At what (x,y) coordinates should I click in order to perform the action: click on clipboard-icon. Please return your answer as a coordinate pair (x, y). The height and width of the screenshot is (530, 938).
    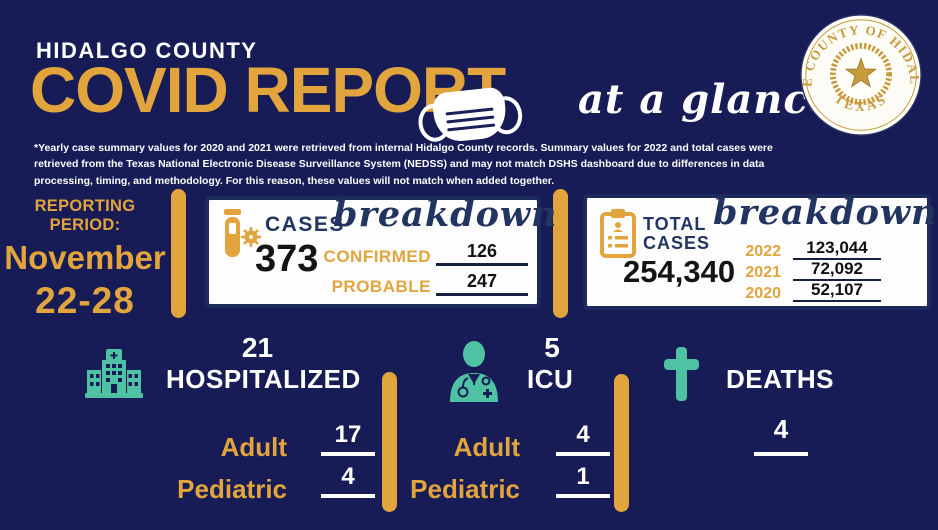
    Looking at the image, I should click on (618, 233).